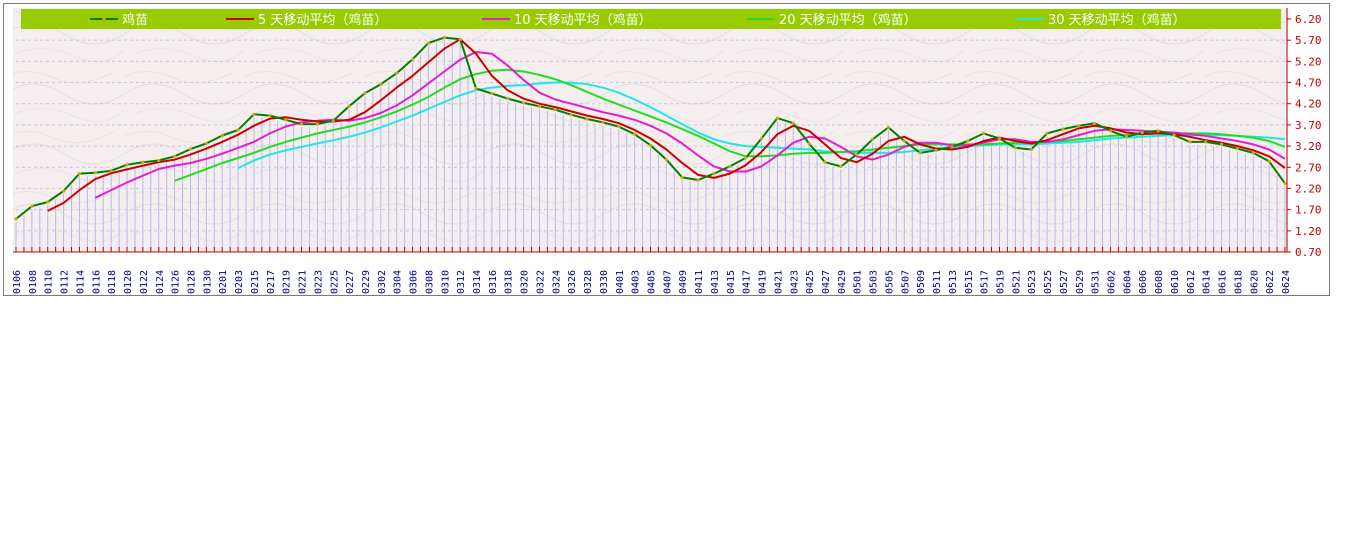 Image resolution: width=1345 pixels, height=541 pixels. I want to click on x-tick-label: 0429, so click(842, 282).